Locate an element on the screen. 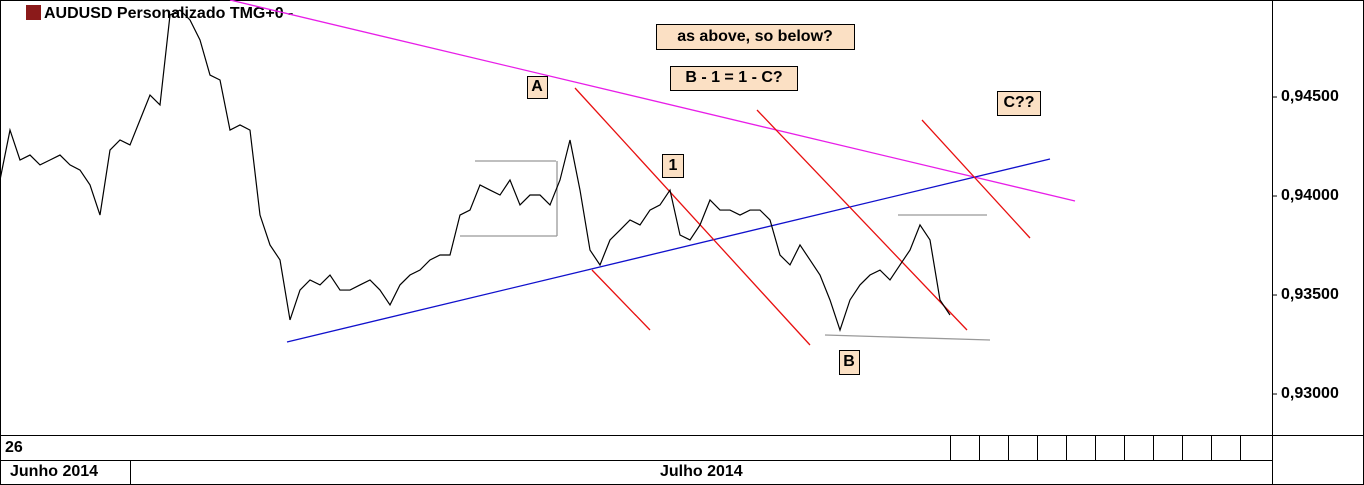  y-tick-label: 0,93000 is located at coordinates (1310, 393).